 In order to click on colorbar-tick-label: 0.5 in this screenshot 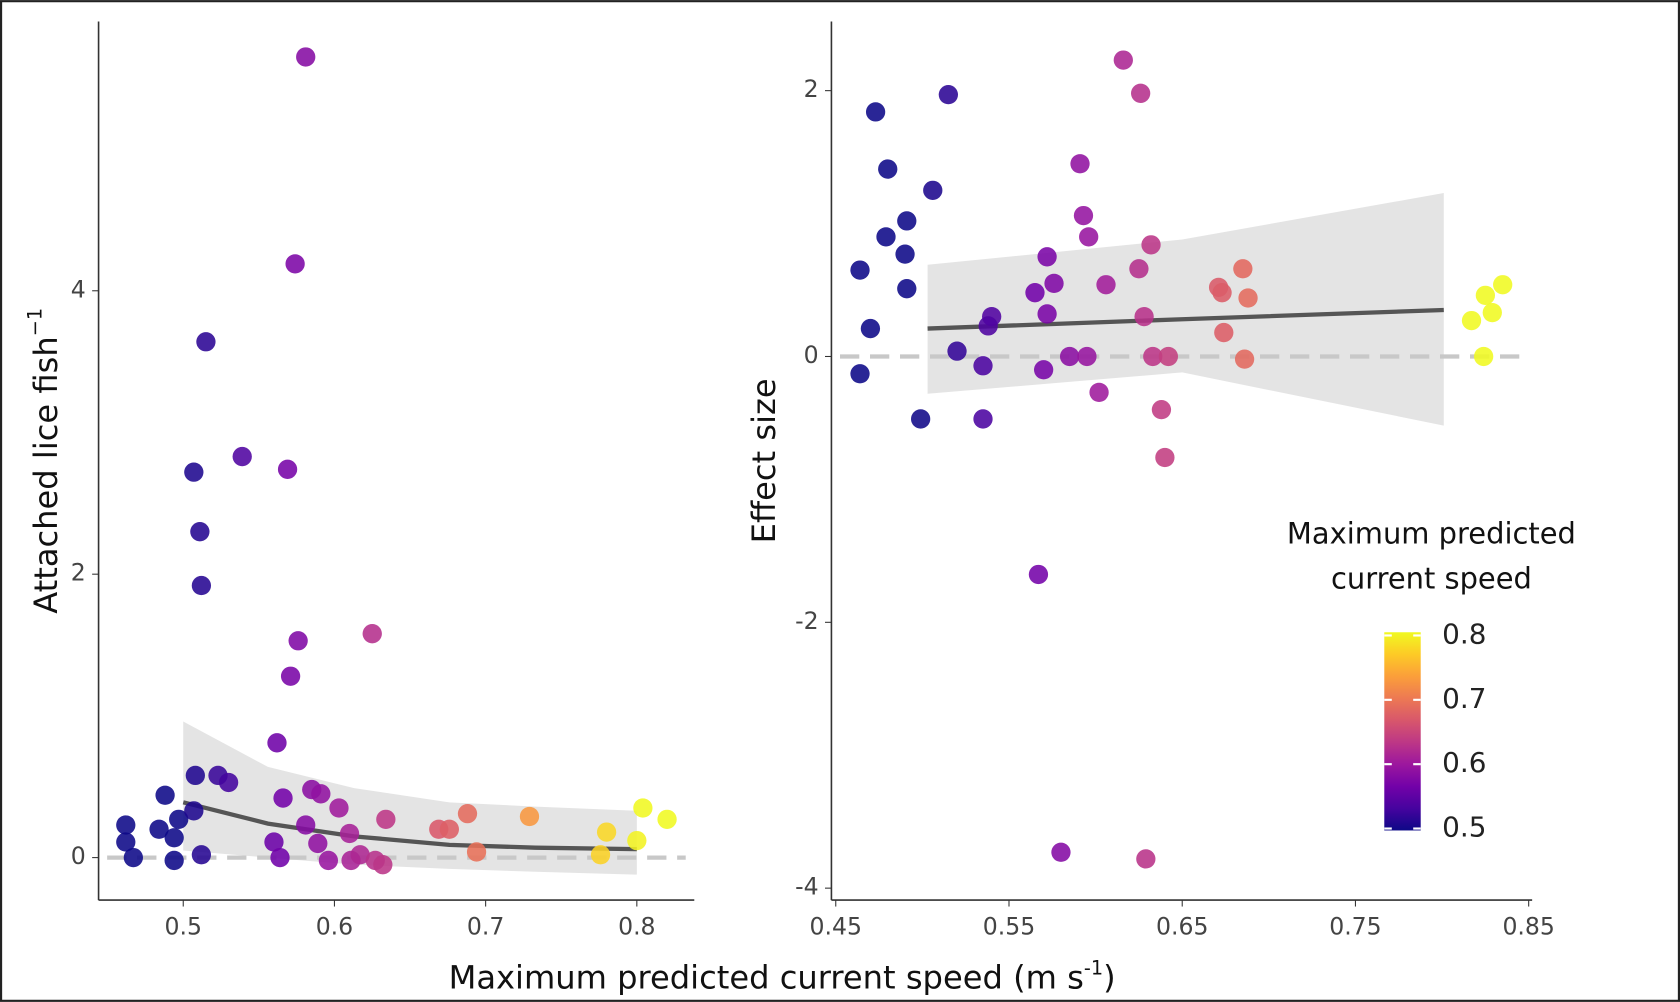, I will do `click(1464, 827)`.